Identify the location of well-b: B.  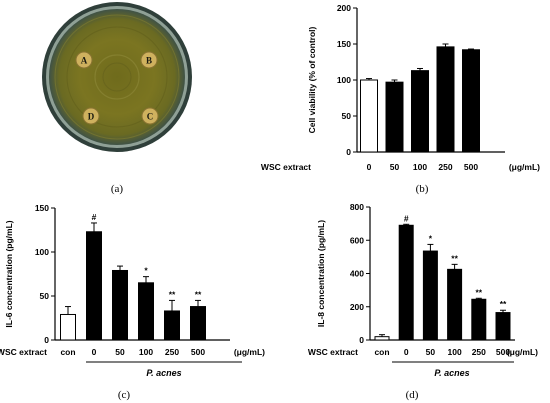
(149, 60).